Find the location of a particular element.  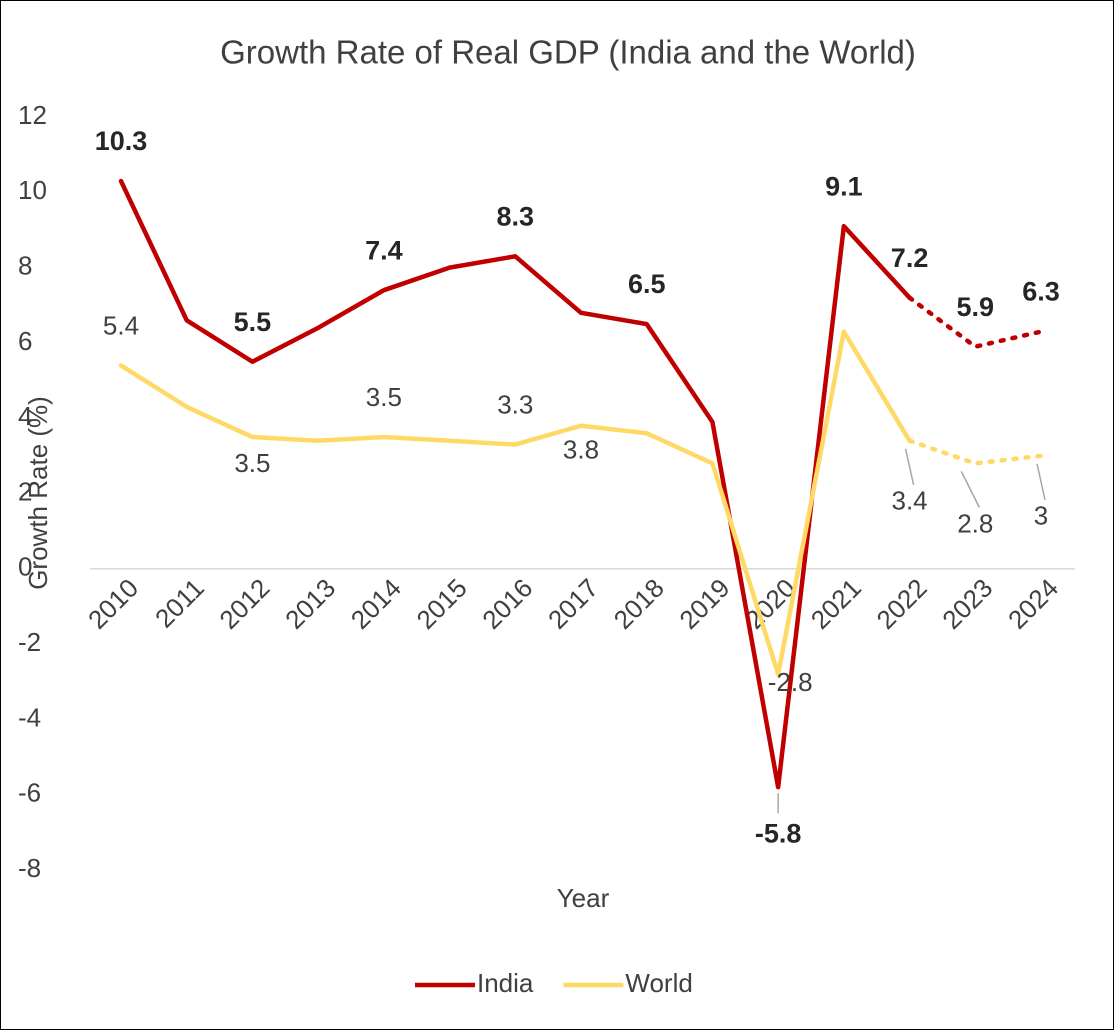

y-axis-label: Growth Rate (%) is located at coordinates (38, 493).